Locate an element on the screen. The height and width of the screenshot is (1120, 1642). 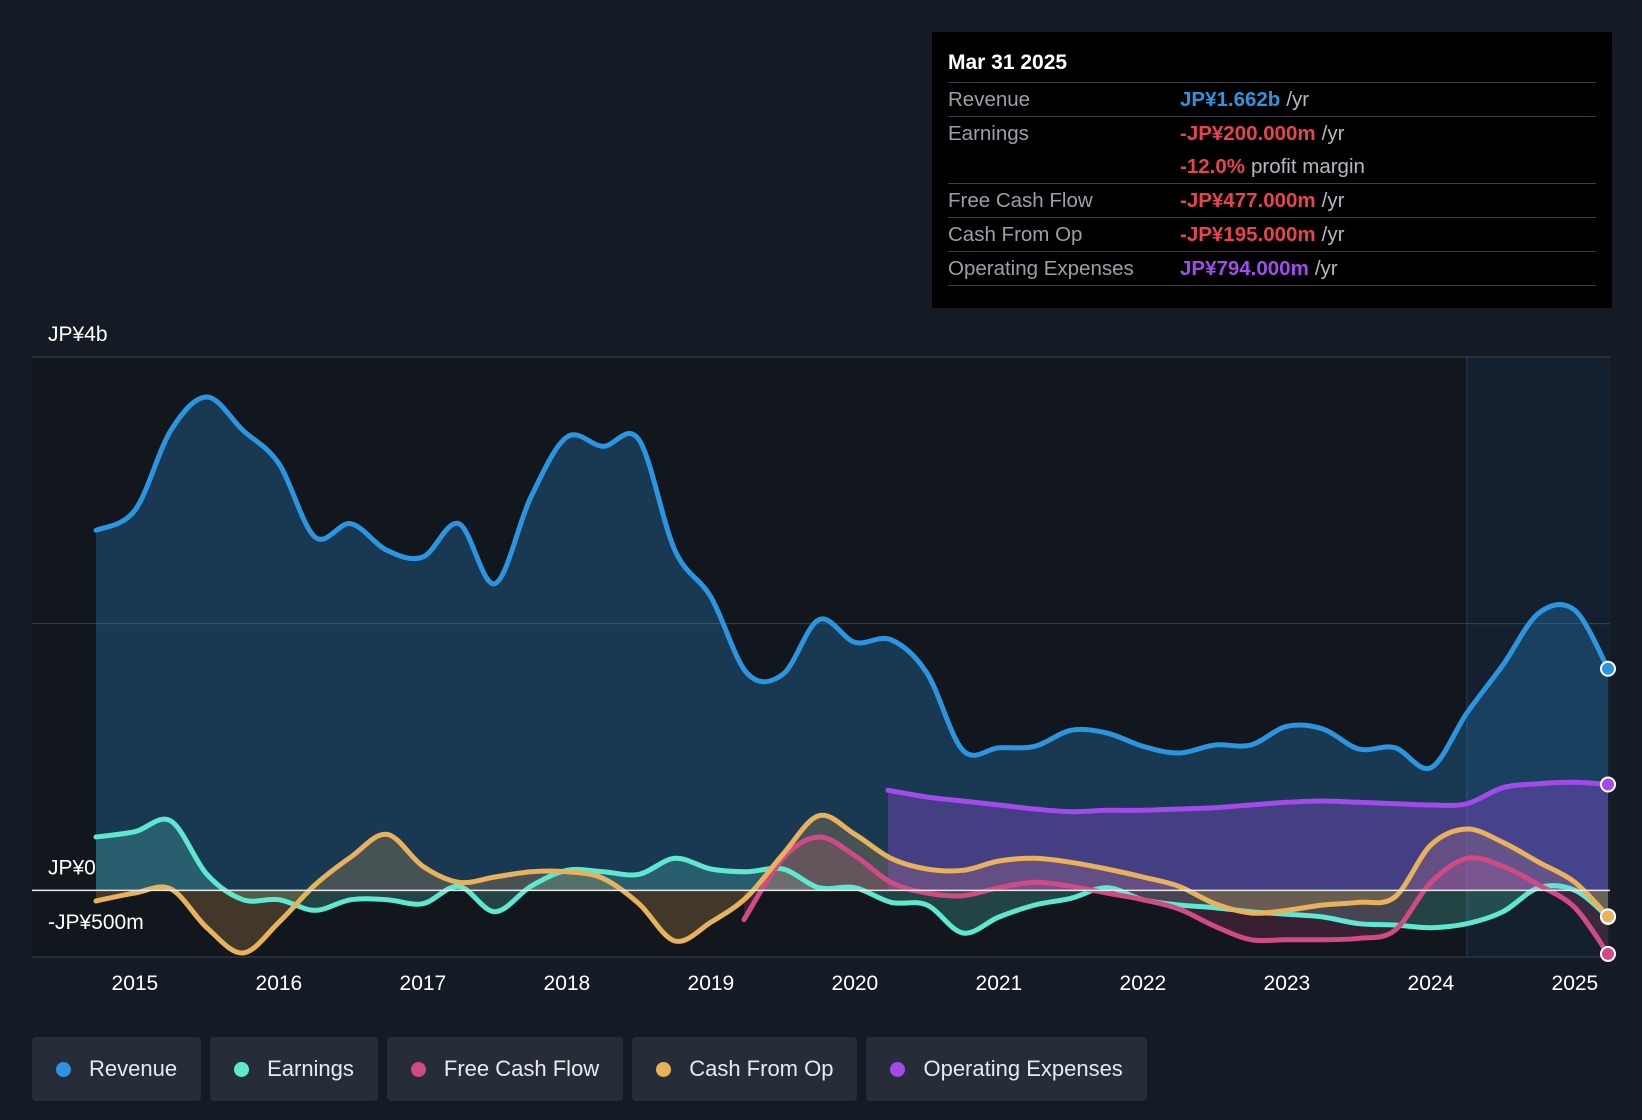
tooltip-value: JP¥794.000m is located at coordinates (1244, 268).